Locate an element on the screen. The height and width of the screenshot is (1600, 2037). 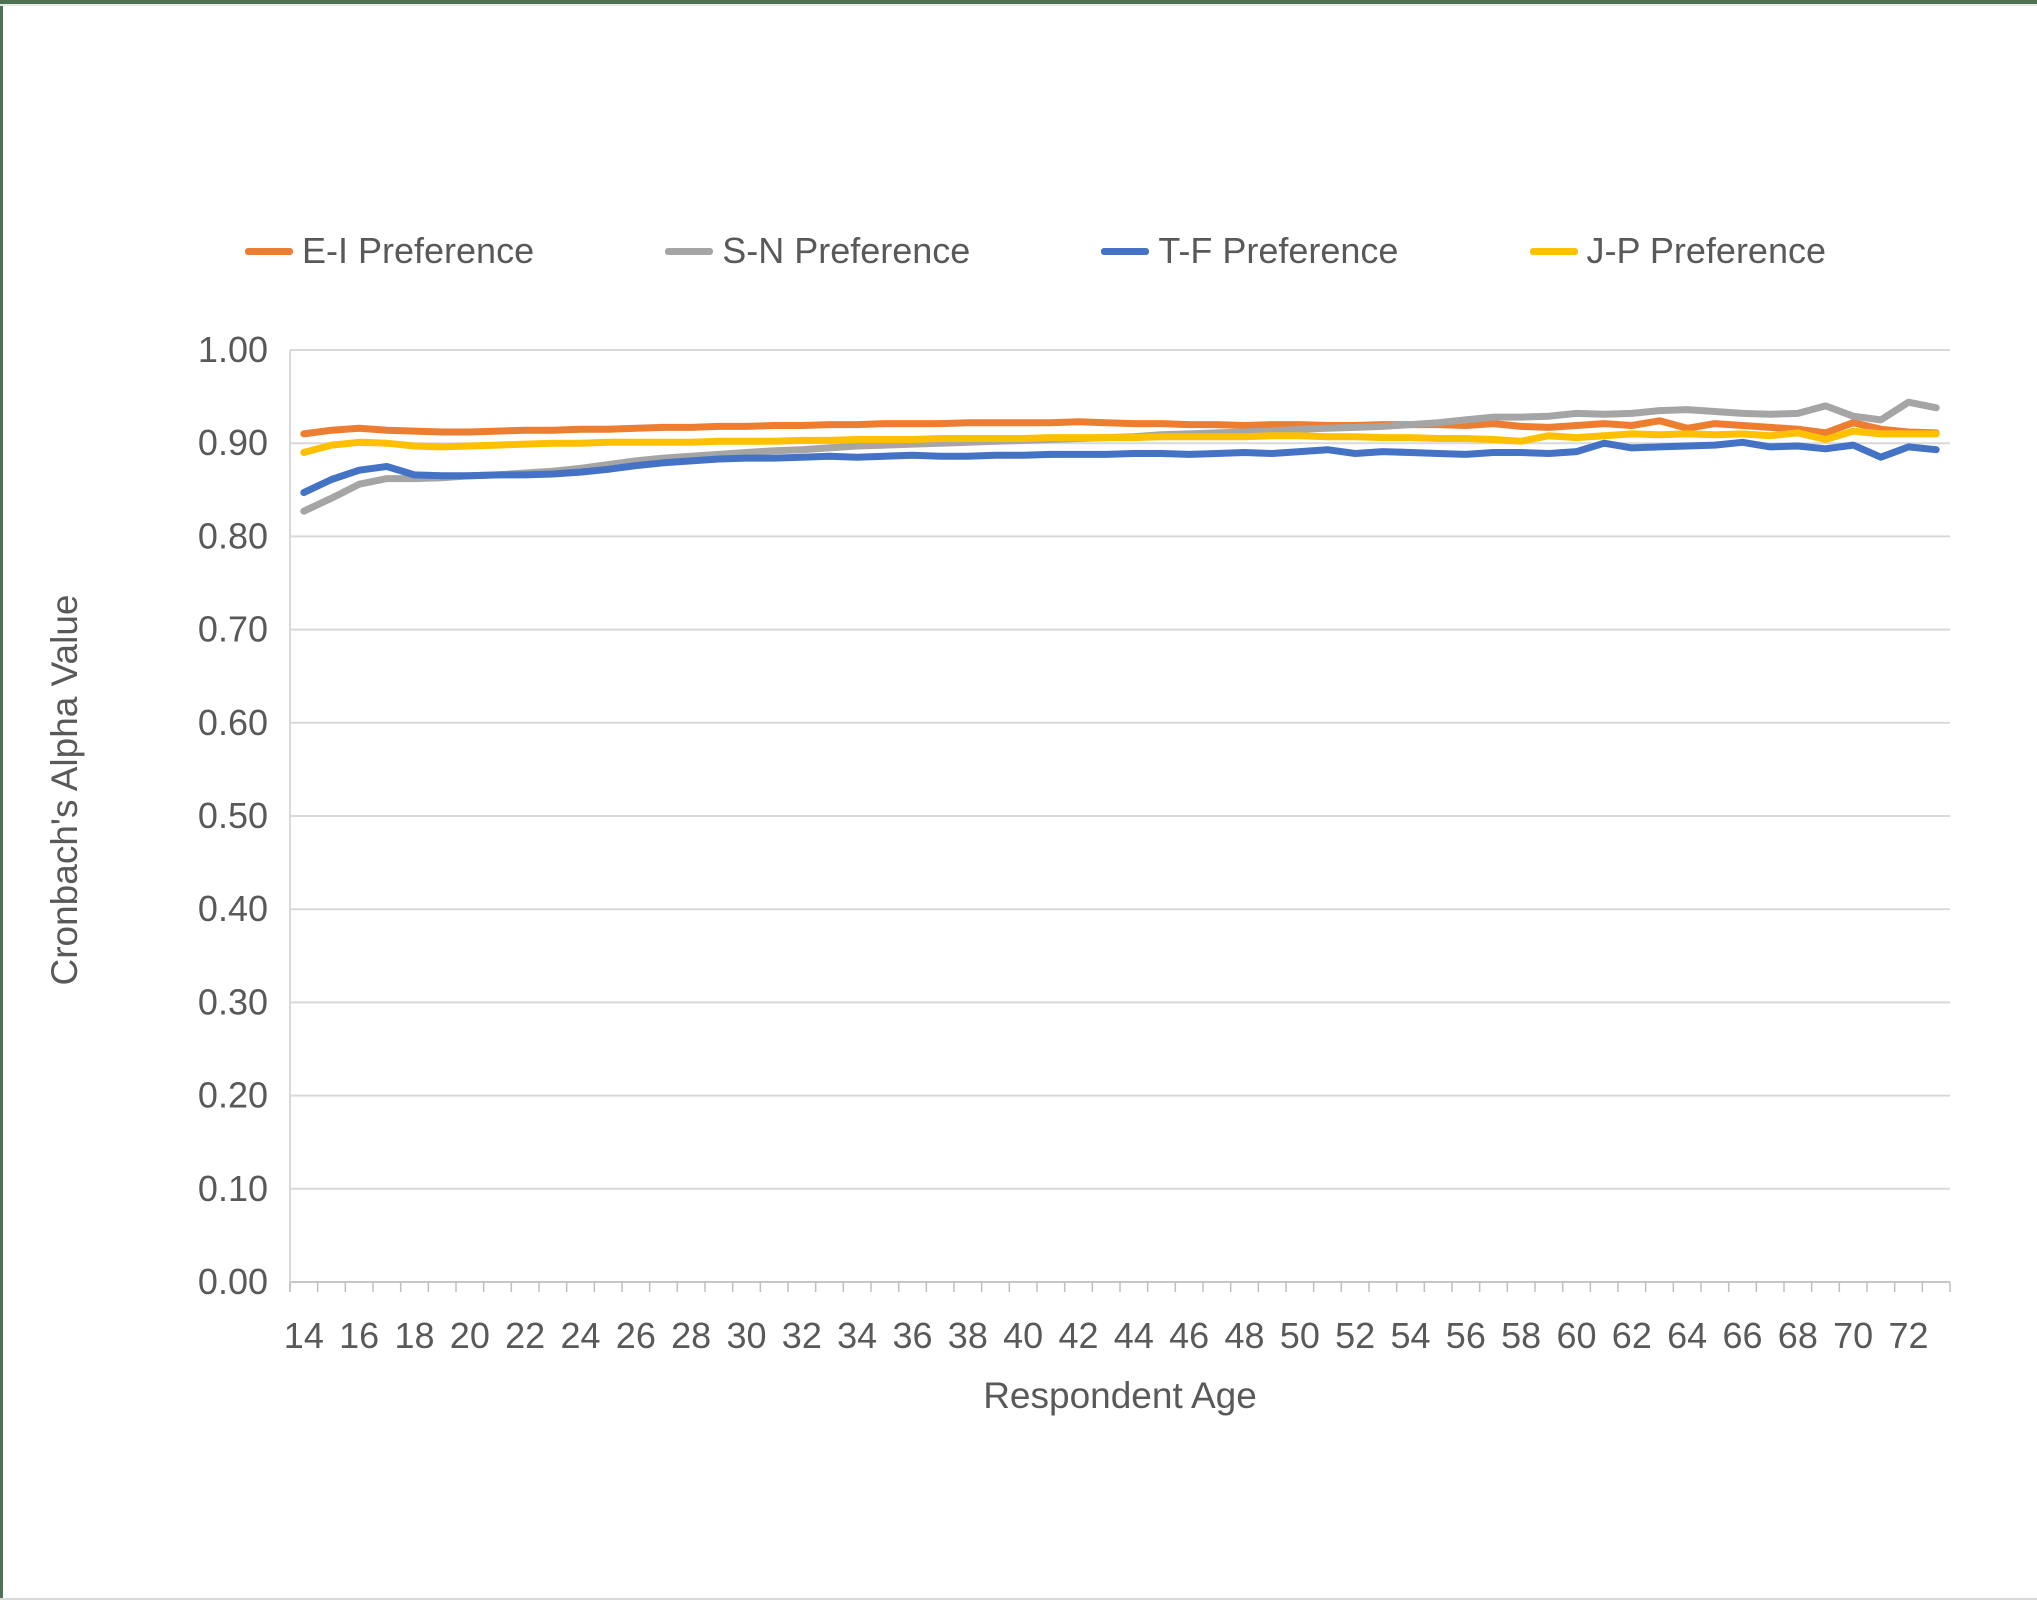
y-axis-title: Cronbach's Alpha Value is located at coordinates (64, 790).